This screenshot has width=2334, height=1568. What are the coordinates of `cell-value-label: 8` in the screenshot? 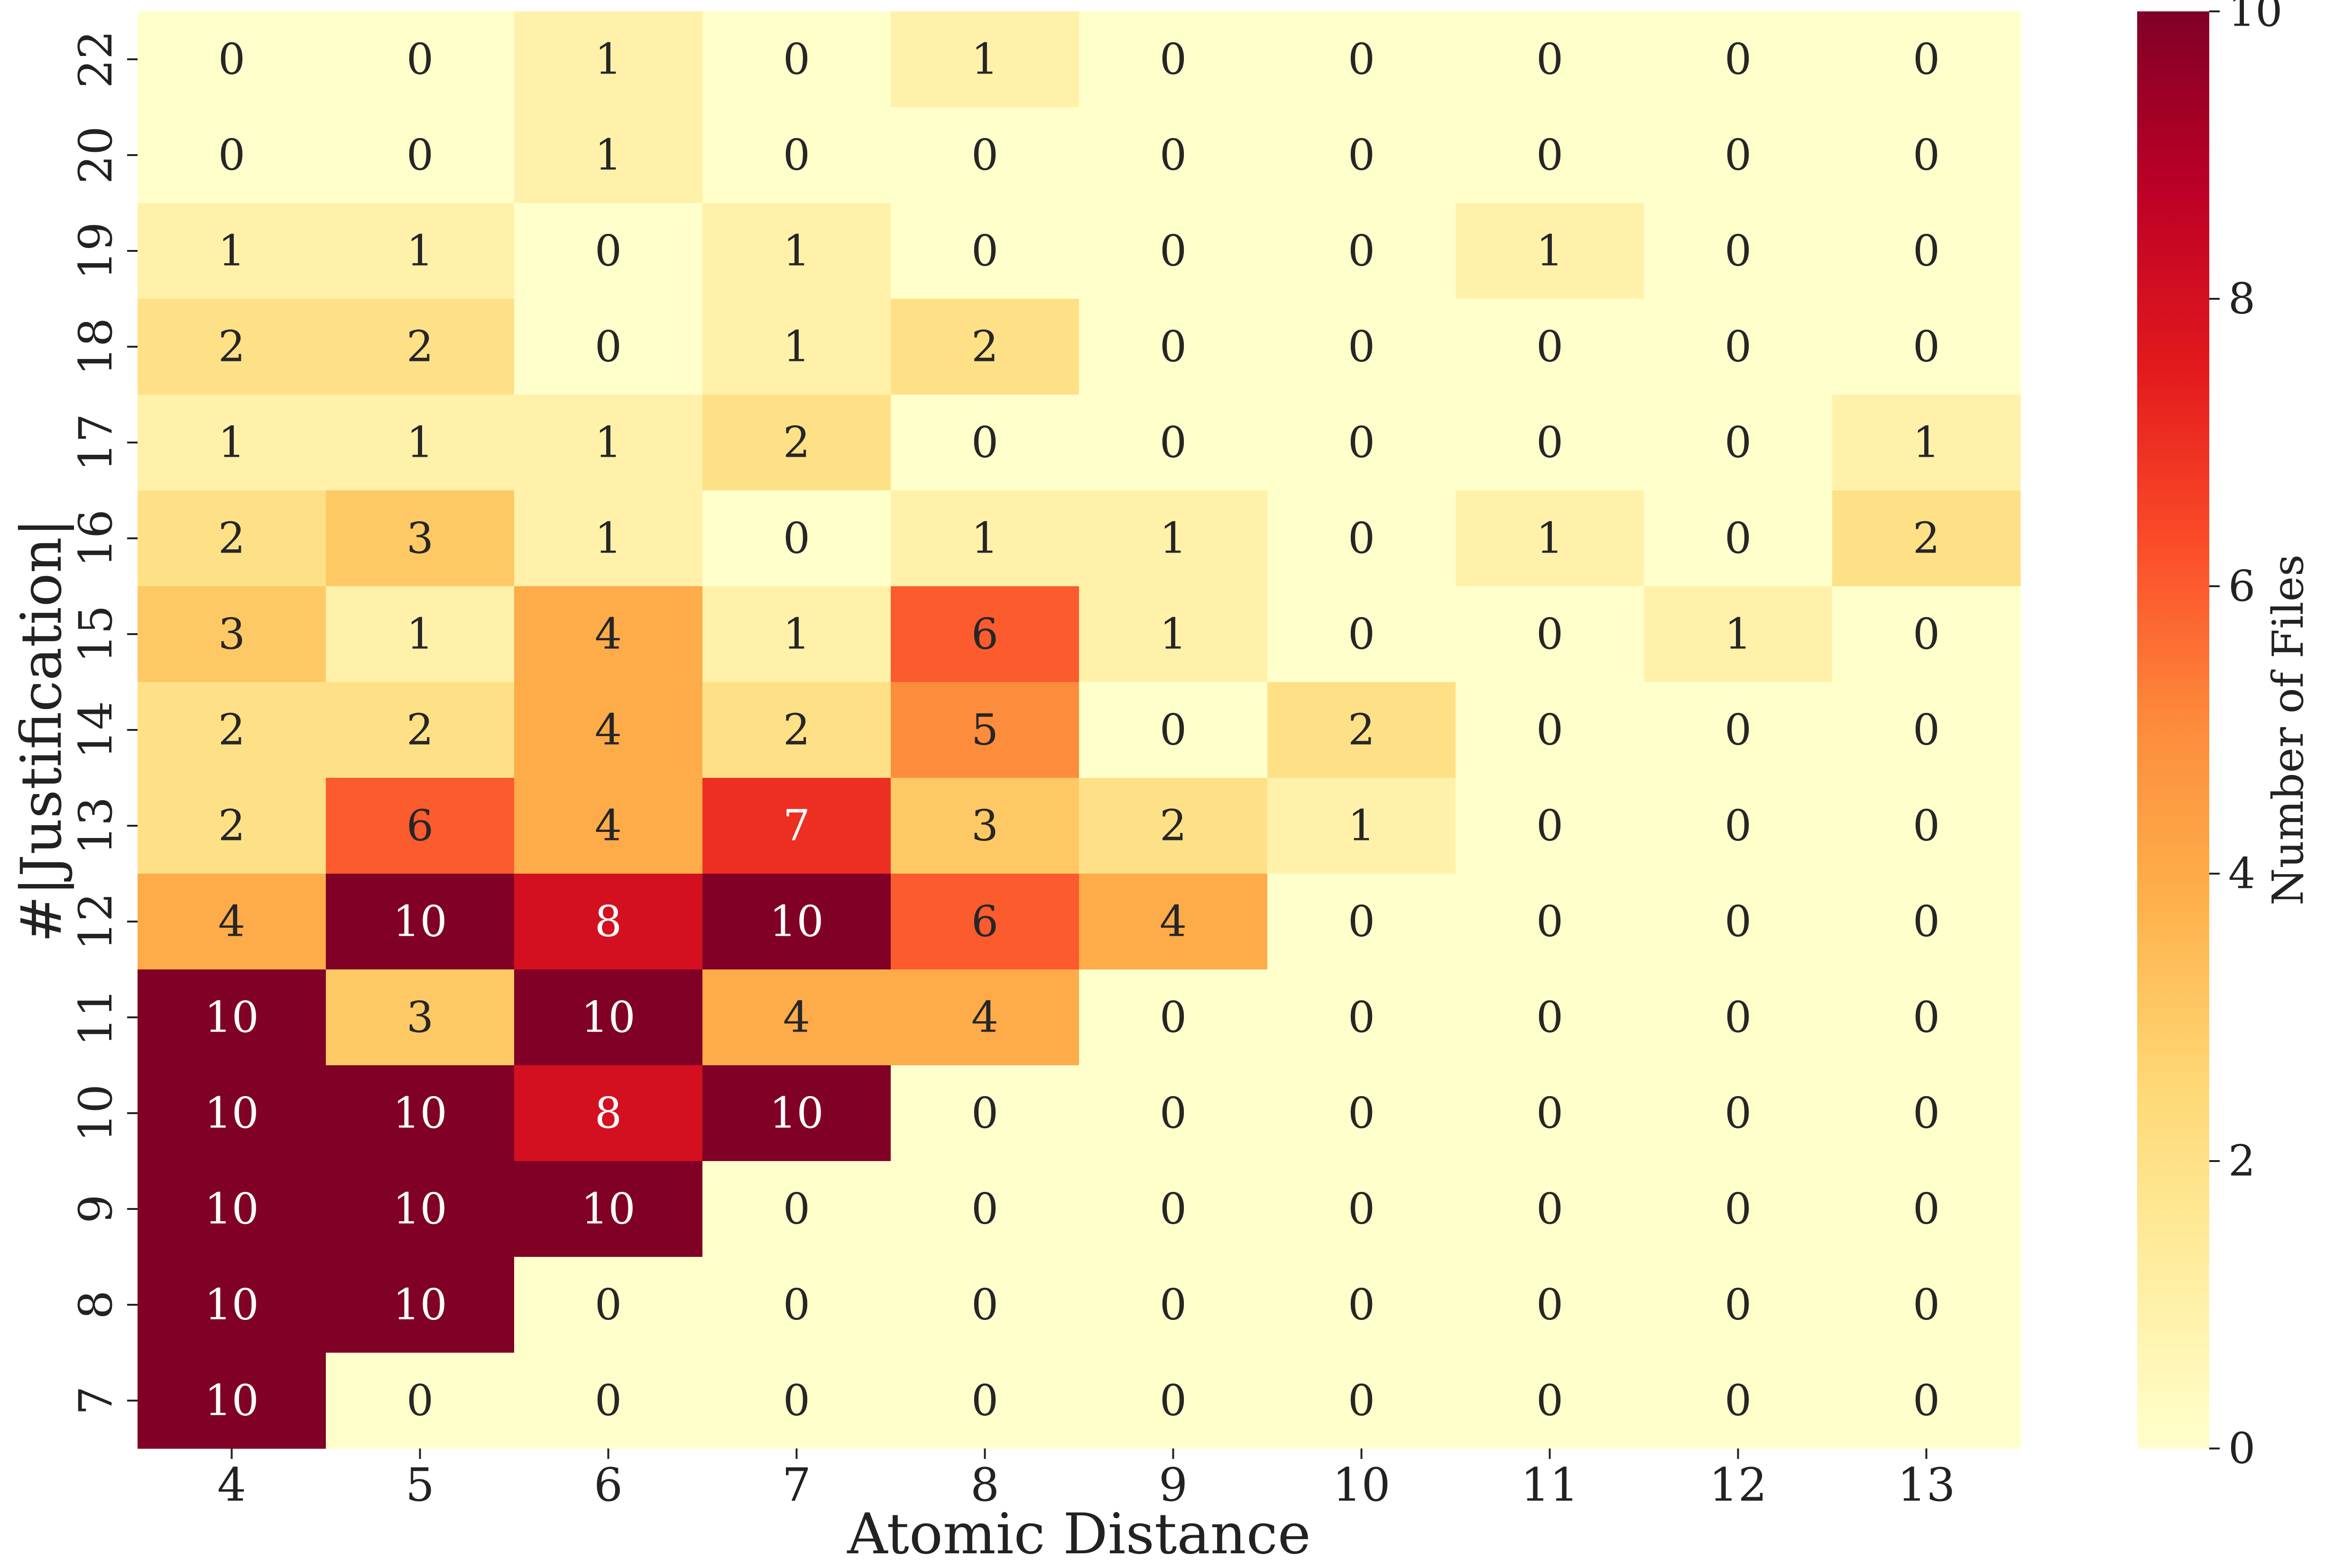 It's located at (608, 922).